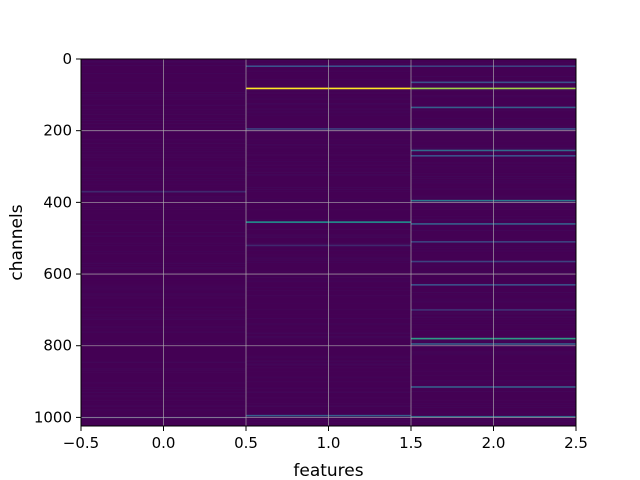 This screenshot has width=640, height=480. What do you see at coordinates (246, 443) in the screenshot?
I see `x-tick-label: 0.5` at bounding box center [246, 443].